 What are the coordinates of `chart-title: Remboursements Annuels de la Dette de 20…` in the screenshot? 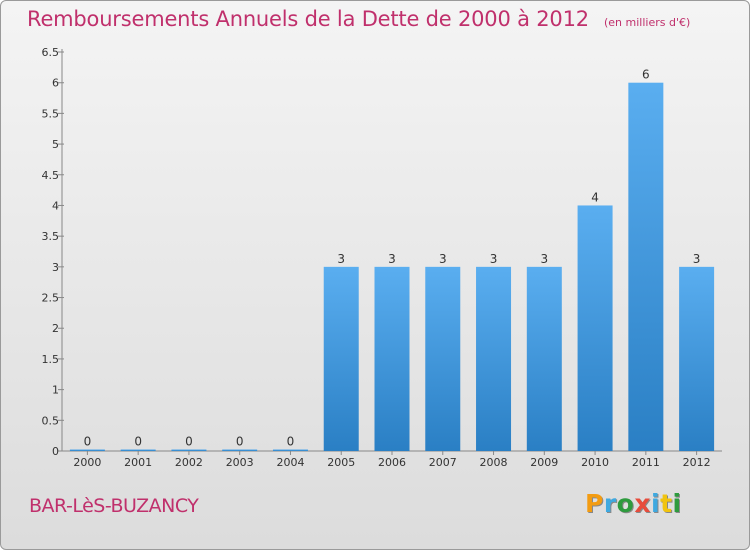 It's located at (308, 19).